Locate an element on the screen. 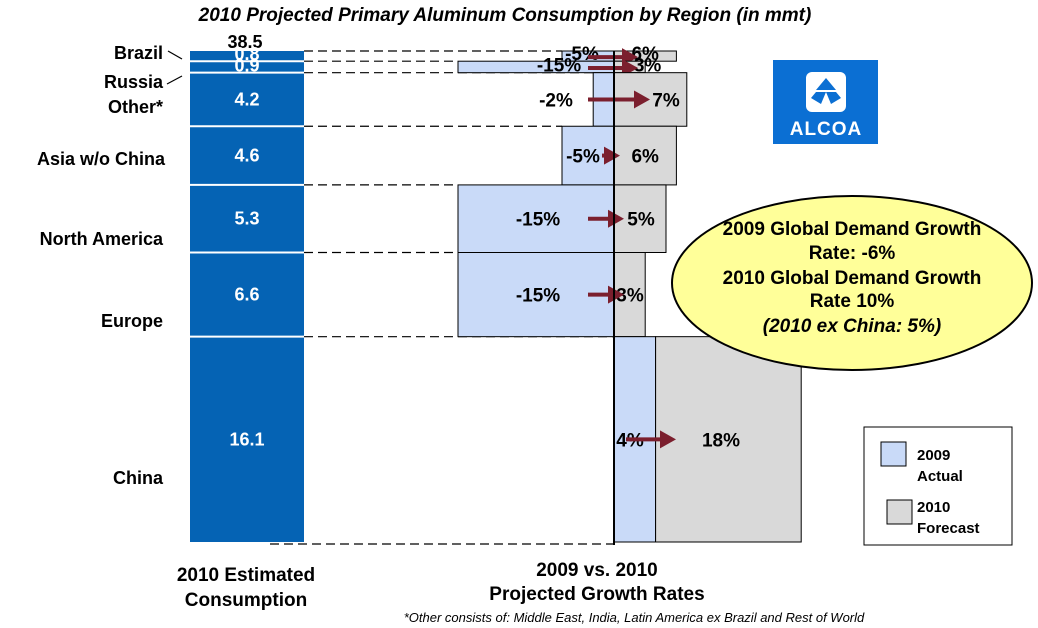  brazil-leader-line is located at coordinates (175, 55).